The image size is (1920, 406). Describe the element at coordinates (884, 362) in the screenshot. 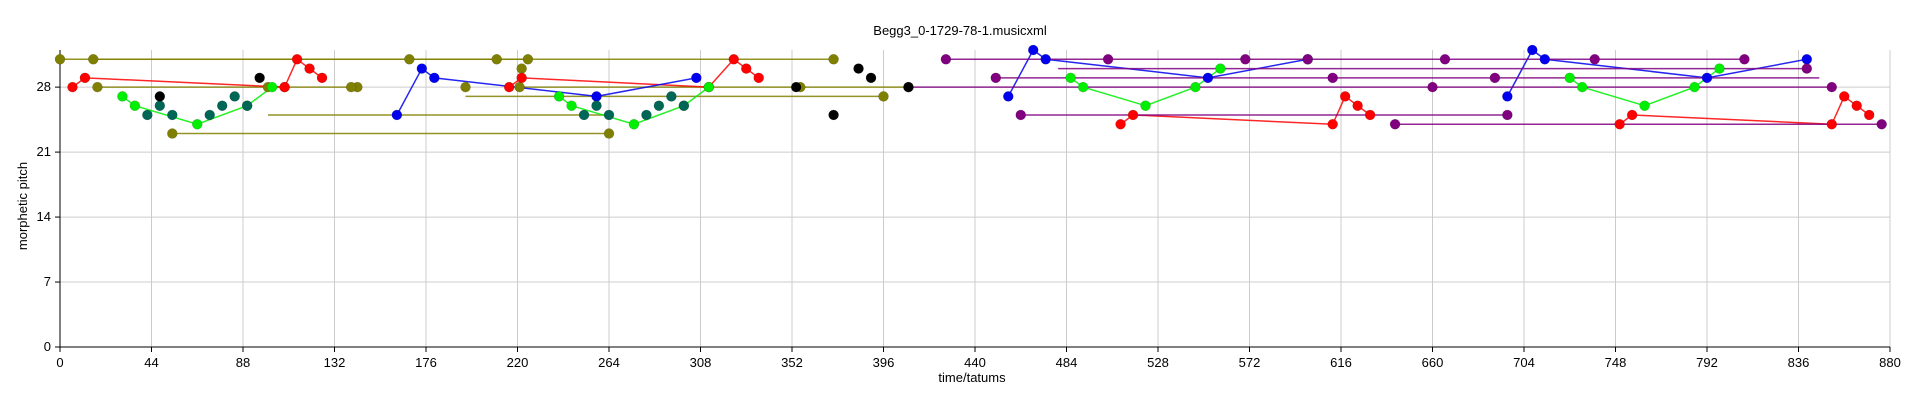

I see `x-tick-label: 396` at that location.